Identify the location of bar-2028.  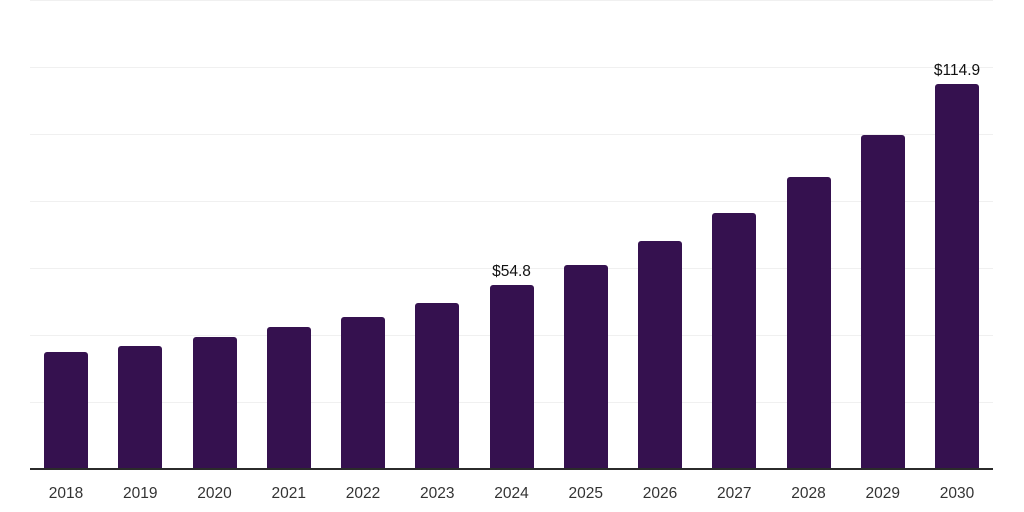
(808, 323).